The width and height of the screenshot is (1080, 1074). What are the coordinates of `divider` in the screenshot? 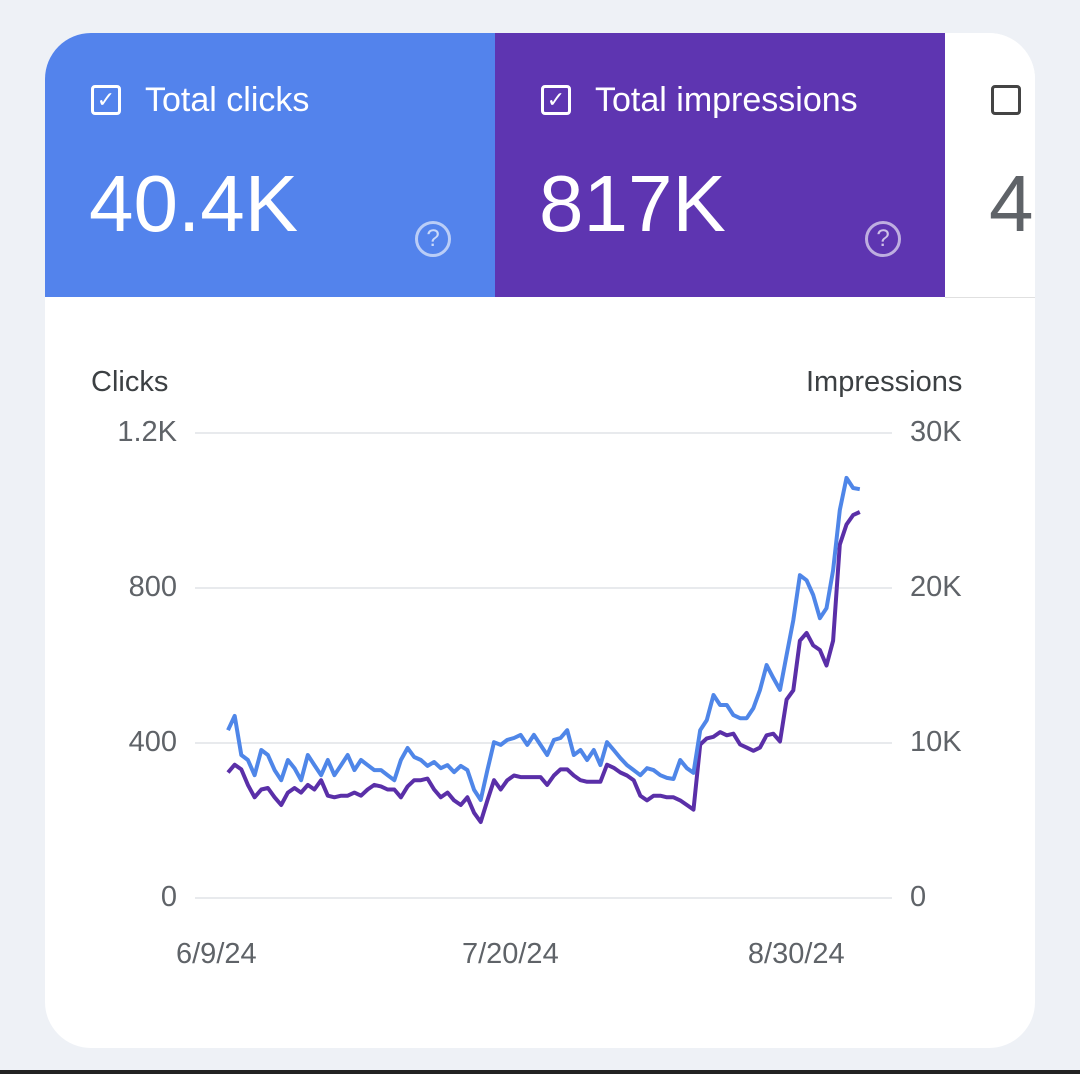 It's located at (540, 1072).